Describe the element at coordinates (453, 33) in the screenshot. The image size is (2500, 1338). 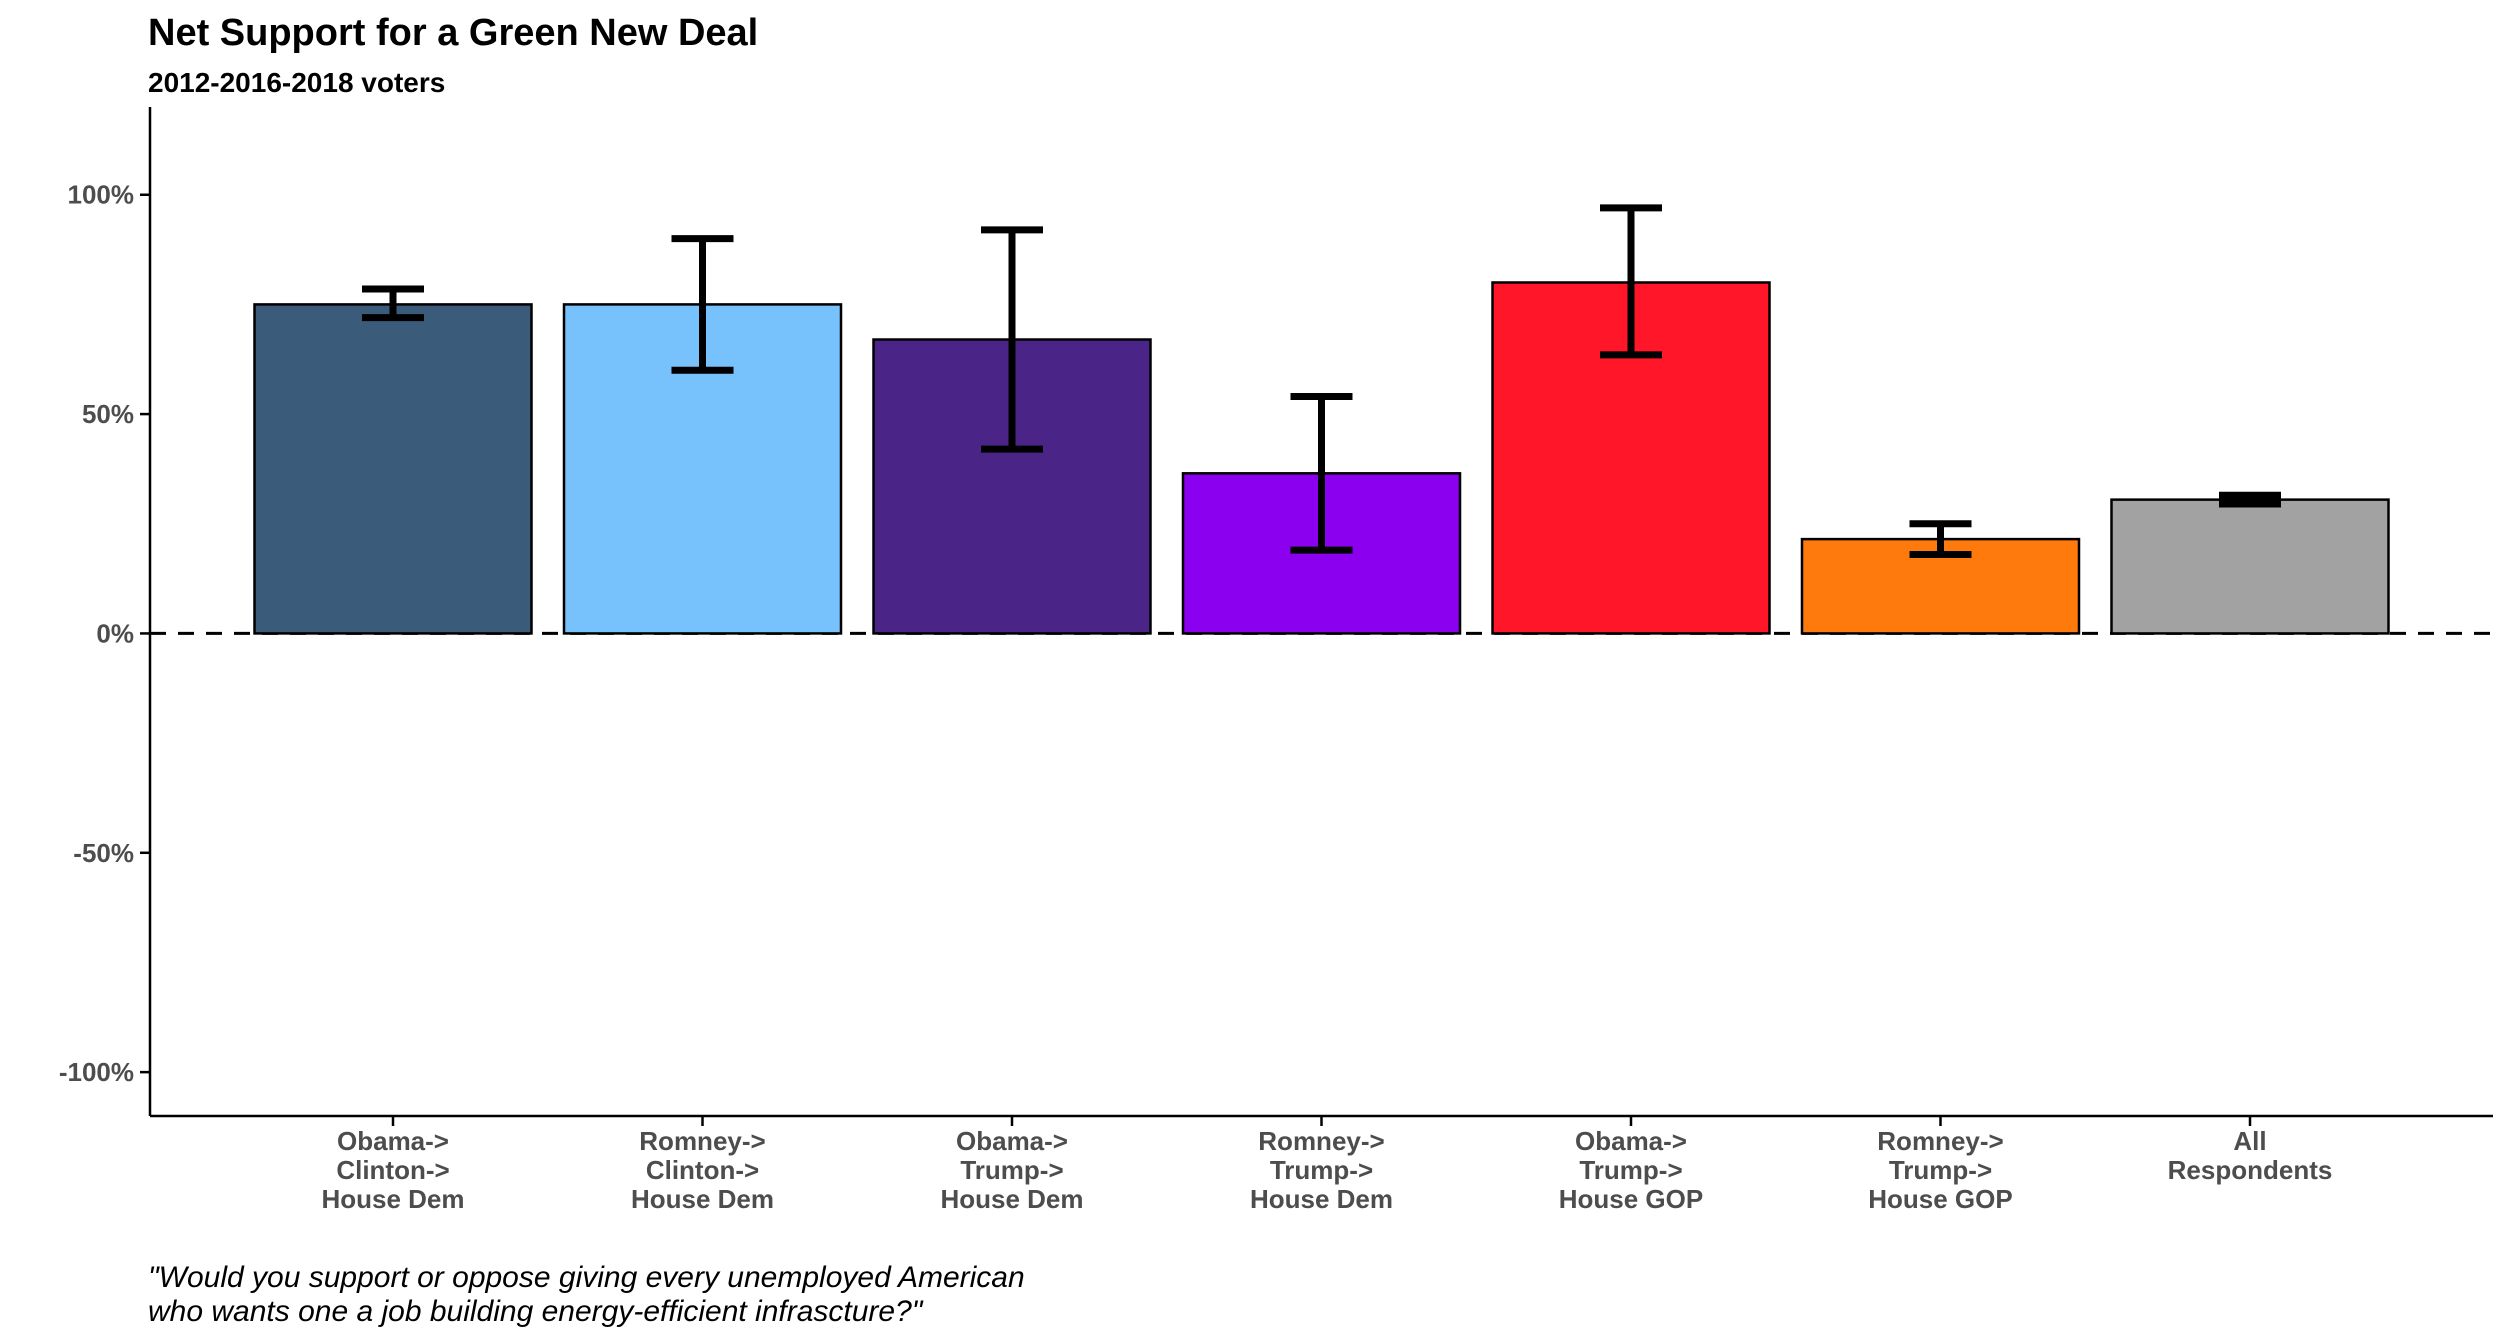
I see `chart-title: Net Support for a Green New Deal` at that location.